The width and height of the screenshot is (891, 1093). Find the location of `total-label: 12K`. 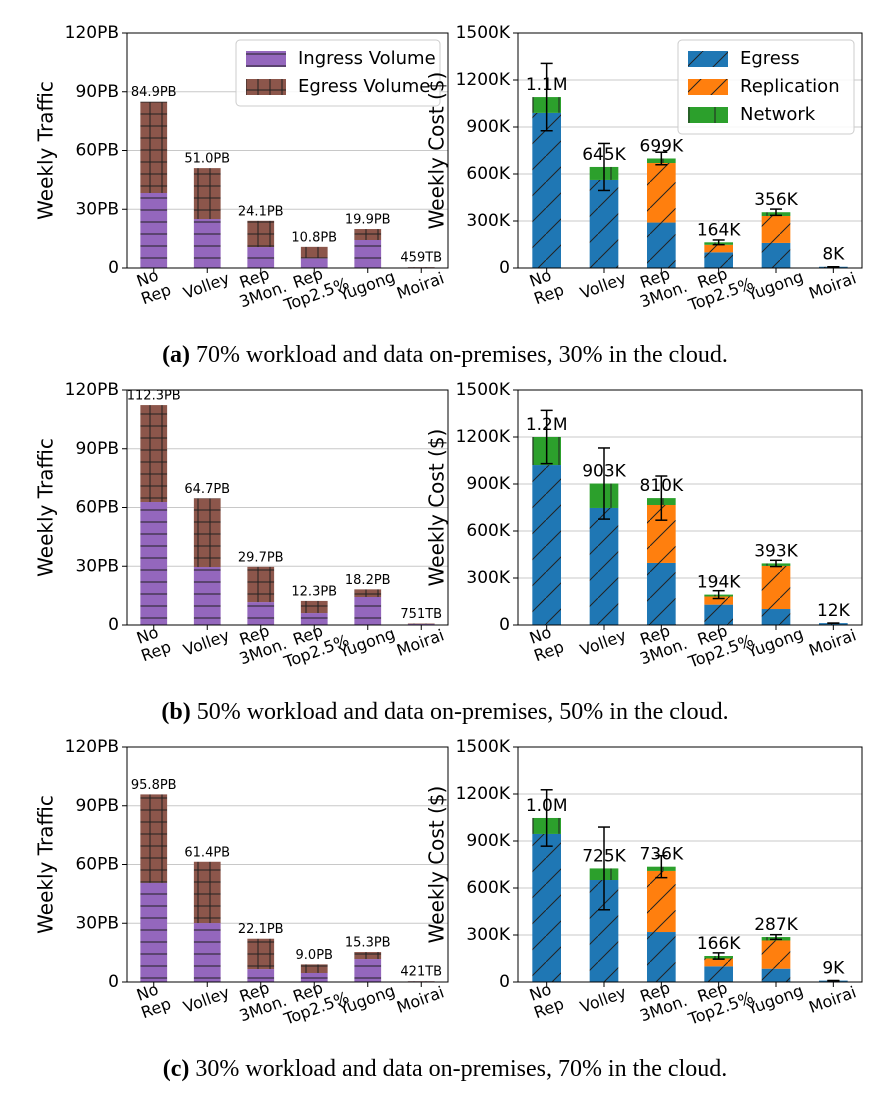

total-label: 12K is located at coordinates (834, 611).